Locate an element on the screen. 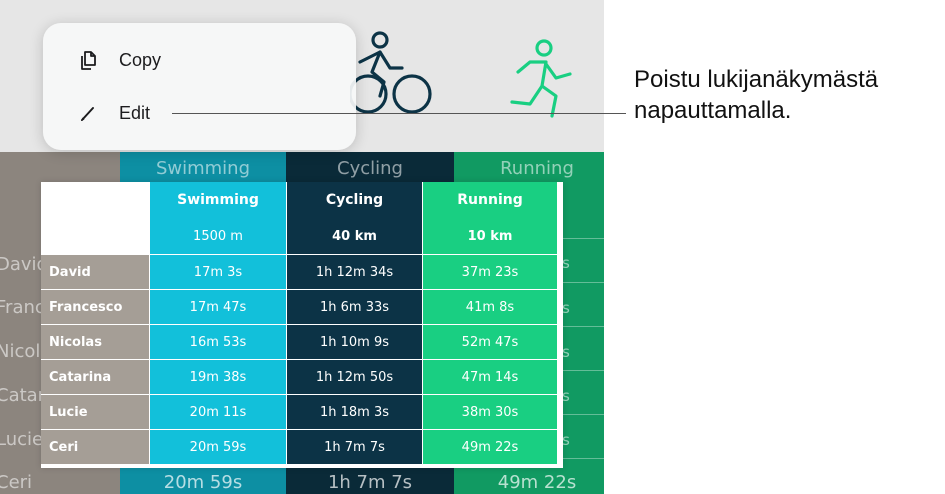  swim-time: 19m 38s is located at coordinates (218, 377).